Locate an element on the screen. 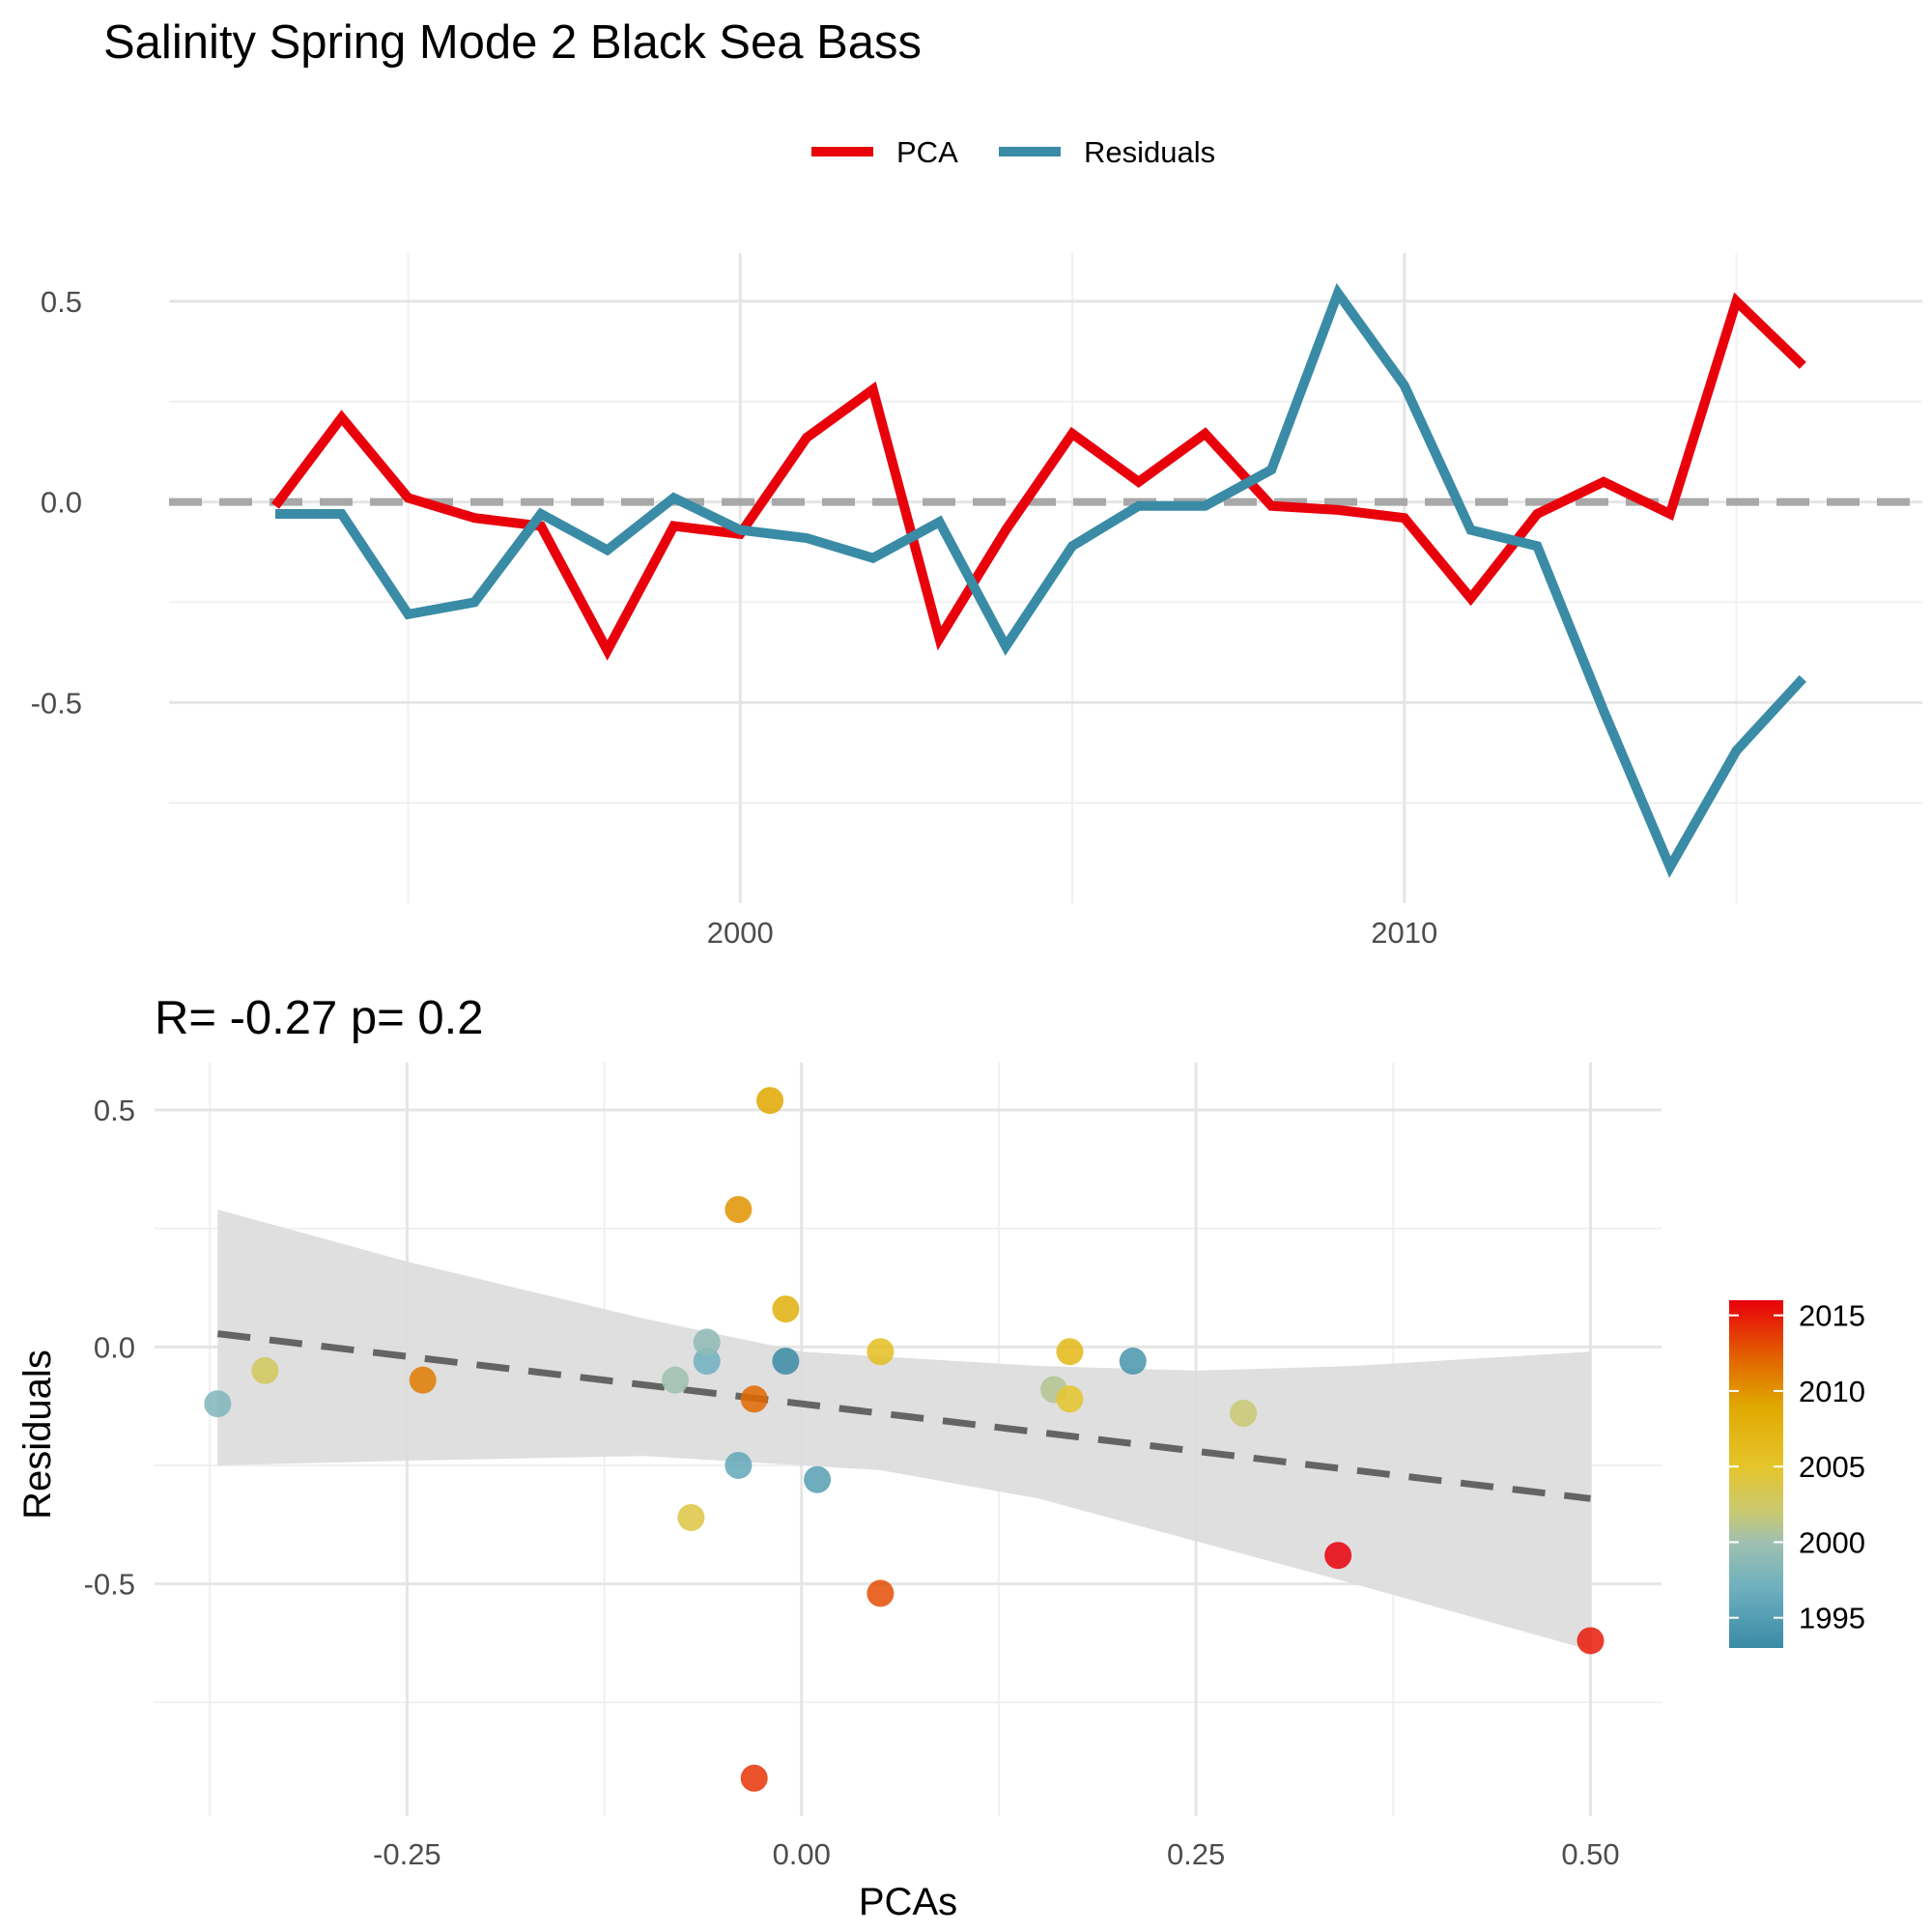 The width and height of the screenshot is (1932, 1932). colorbar-gradient is located at coordinates (1756, 1474).